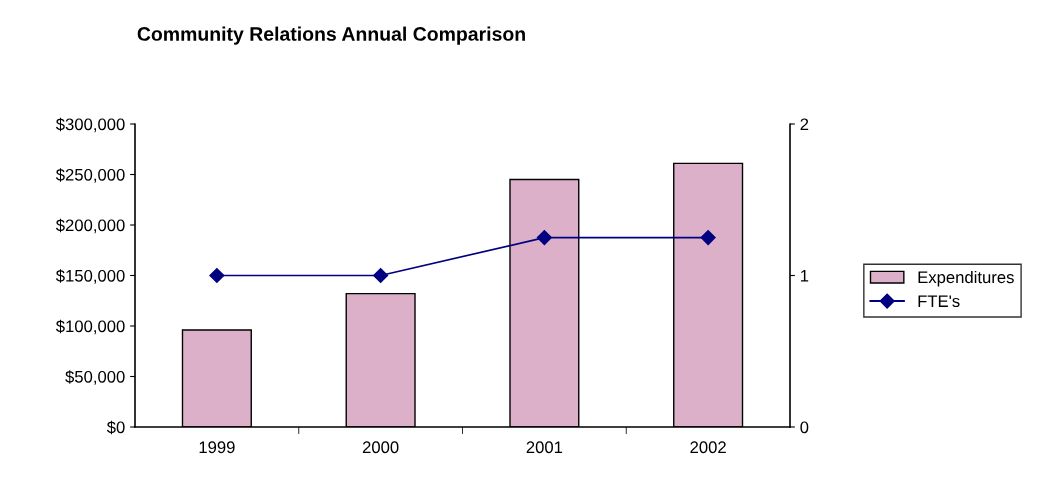  Describe the element at coordinates (380, 447) in the screenshot. I see `x-tick-label: 2000` at that location.